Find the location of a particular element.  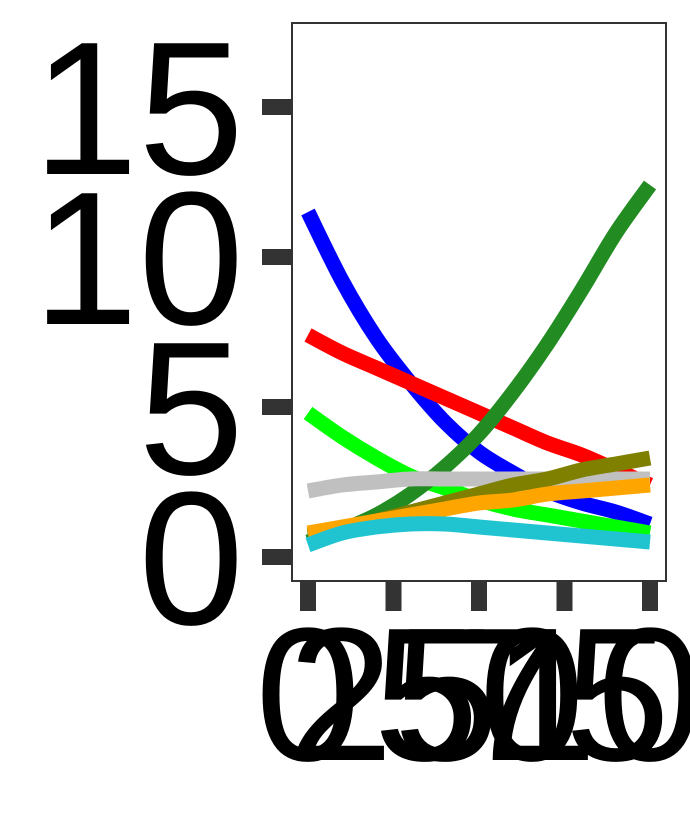

x-tick-label: 50 is located at coordinates (478, 695).